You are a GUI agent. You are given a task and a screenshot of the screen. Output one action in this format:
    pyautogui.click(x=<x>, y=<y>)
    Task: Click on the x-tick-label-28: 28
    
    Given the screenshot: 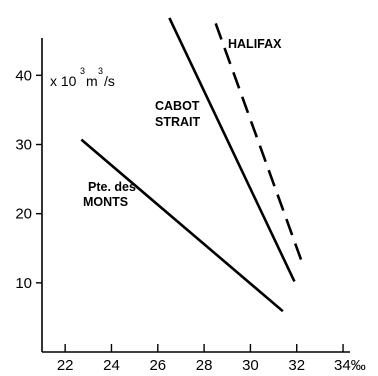 What is the action you would take?
    pyautogui.click(x=204, y=365)
    